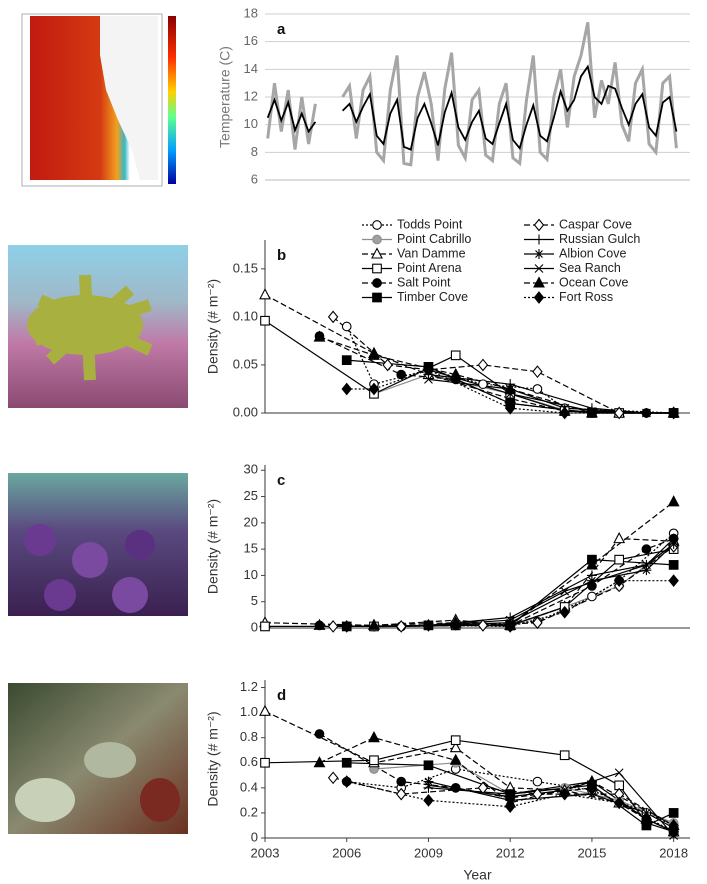  Describe the element at coordinates (245, 411) in the screenshot. I see `y-tick-label: 0.00` at that location.